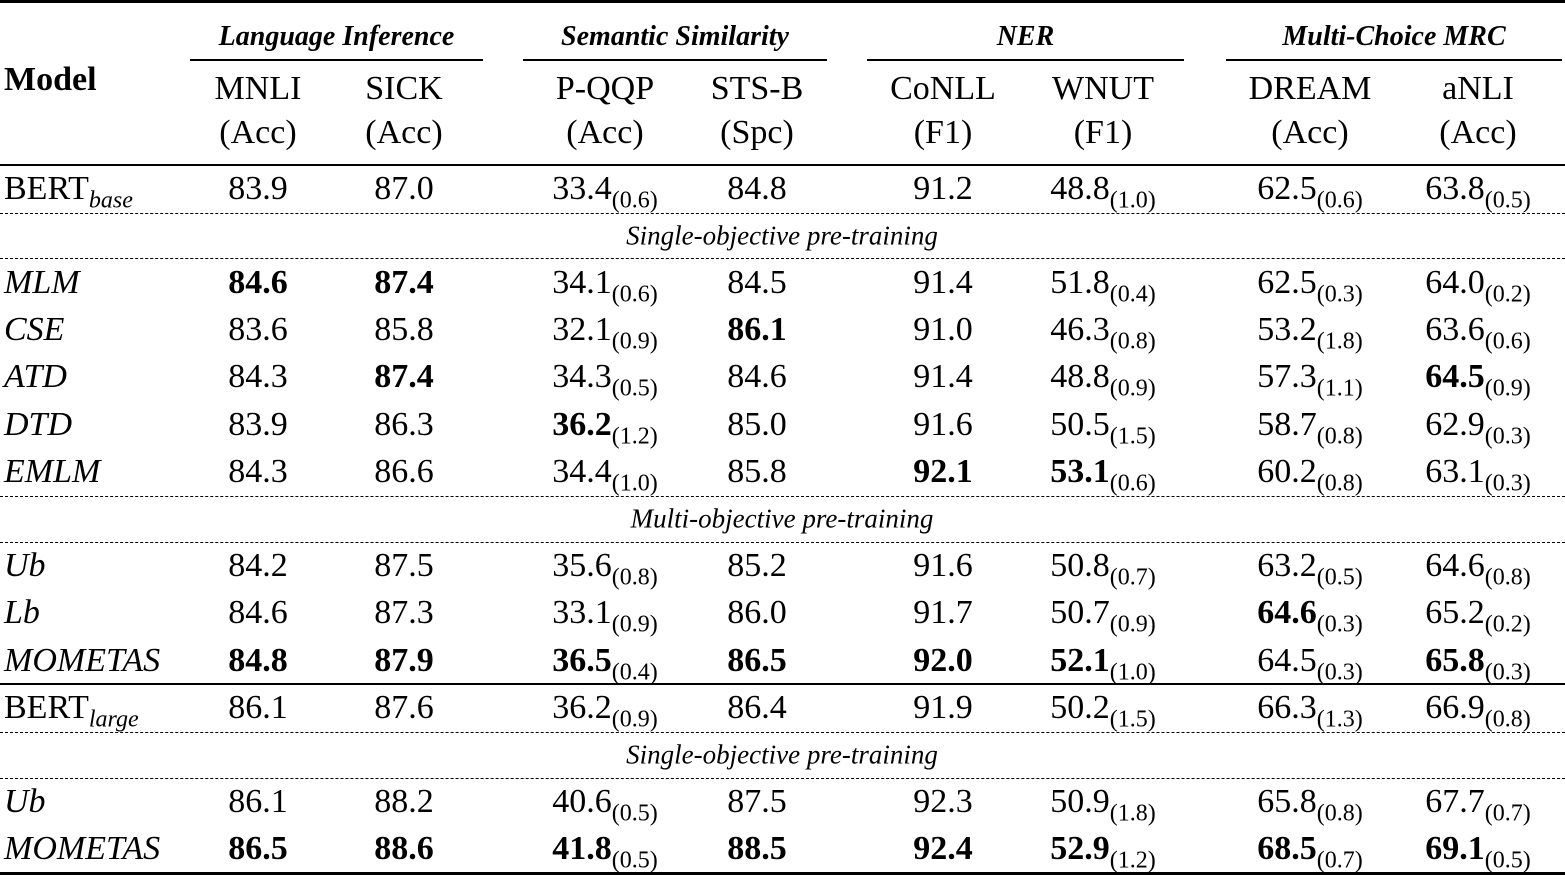  What do you see at coordinates (1309, 852) in the screenshot?
I see `cell: 68.5(0.7)` at bounding box center [1309, 852].